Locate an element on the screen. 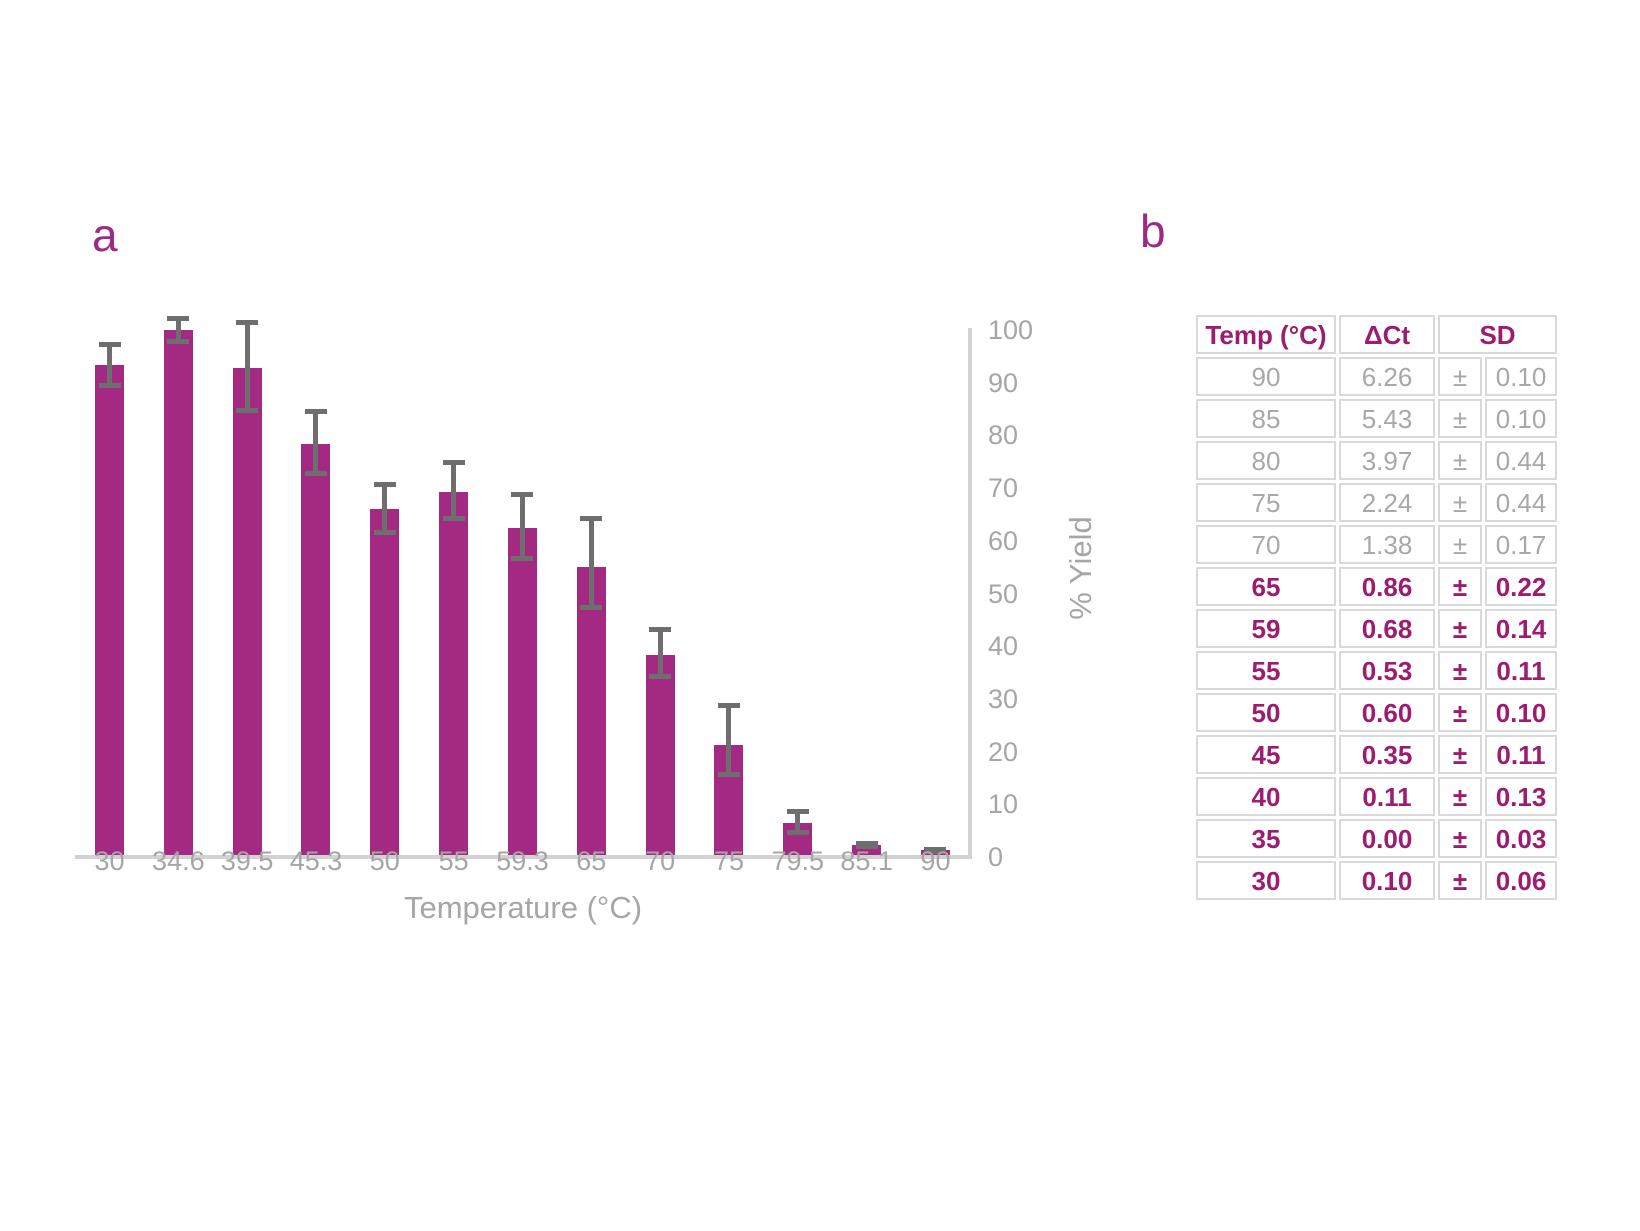 This screenshot has height=1231, width=1640. table-row: 65 0.86 ±0.22 is located at coordinates (1376, 586).